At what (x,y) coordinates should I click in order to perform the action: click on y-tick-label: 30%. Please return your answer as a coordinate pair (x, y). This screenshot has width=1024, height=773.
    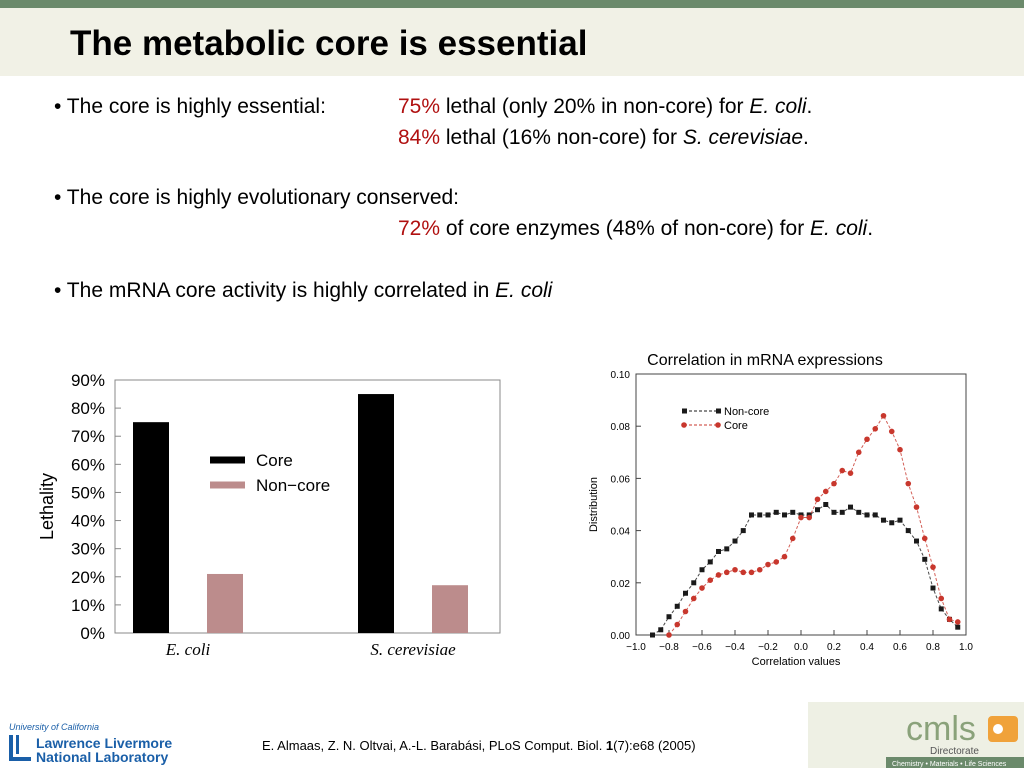
    Looking at the image, I should click on (88, 549).